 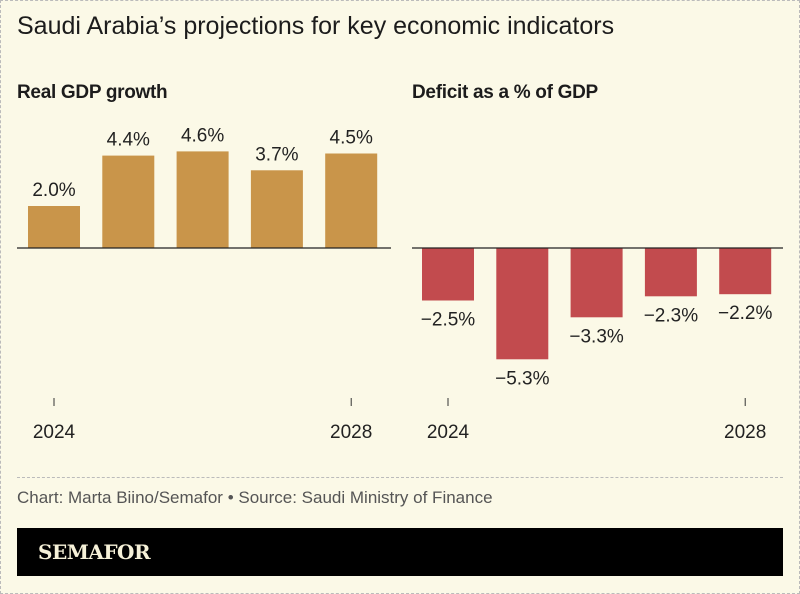 What do you see at coordinates (596, 336) in the screenshot?
I see `data-label: −3.3%` at bounding box center [596, 336].